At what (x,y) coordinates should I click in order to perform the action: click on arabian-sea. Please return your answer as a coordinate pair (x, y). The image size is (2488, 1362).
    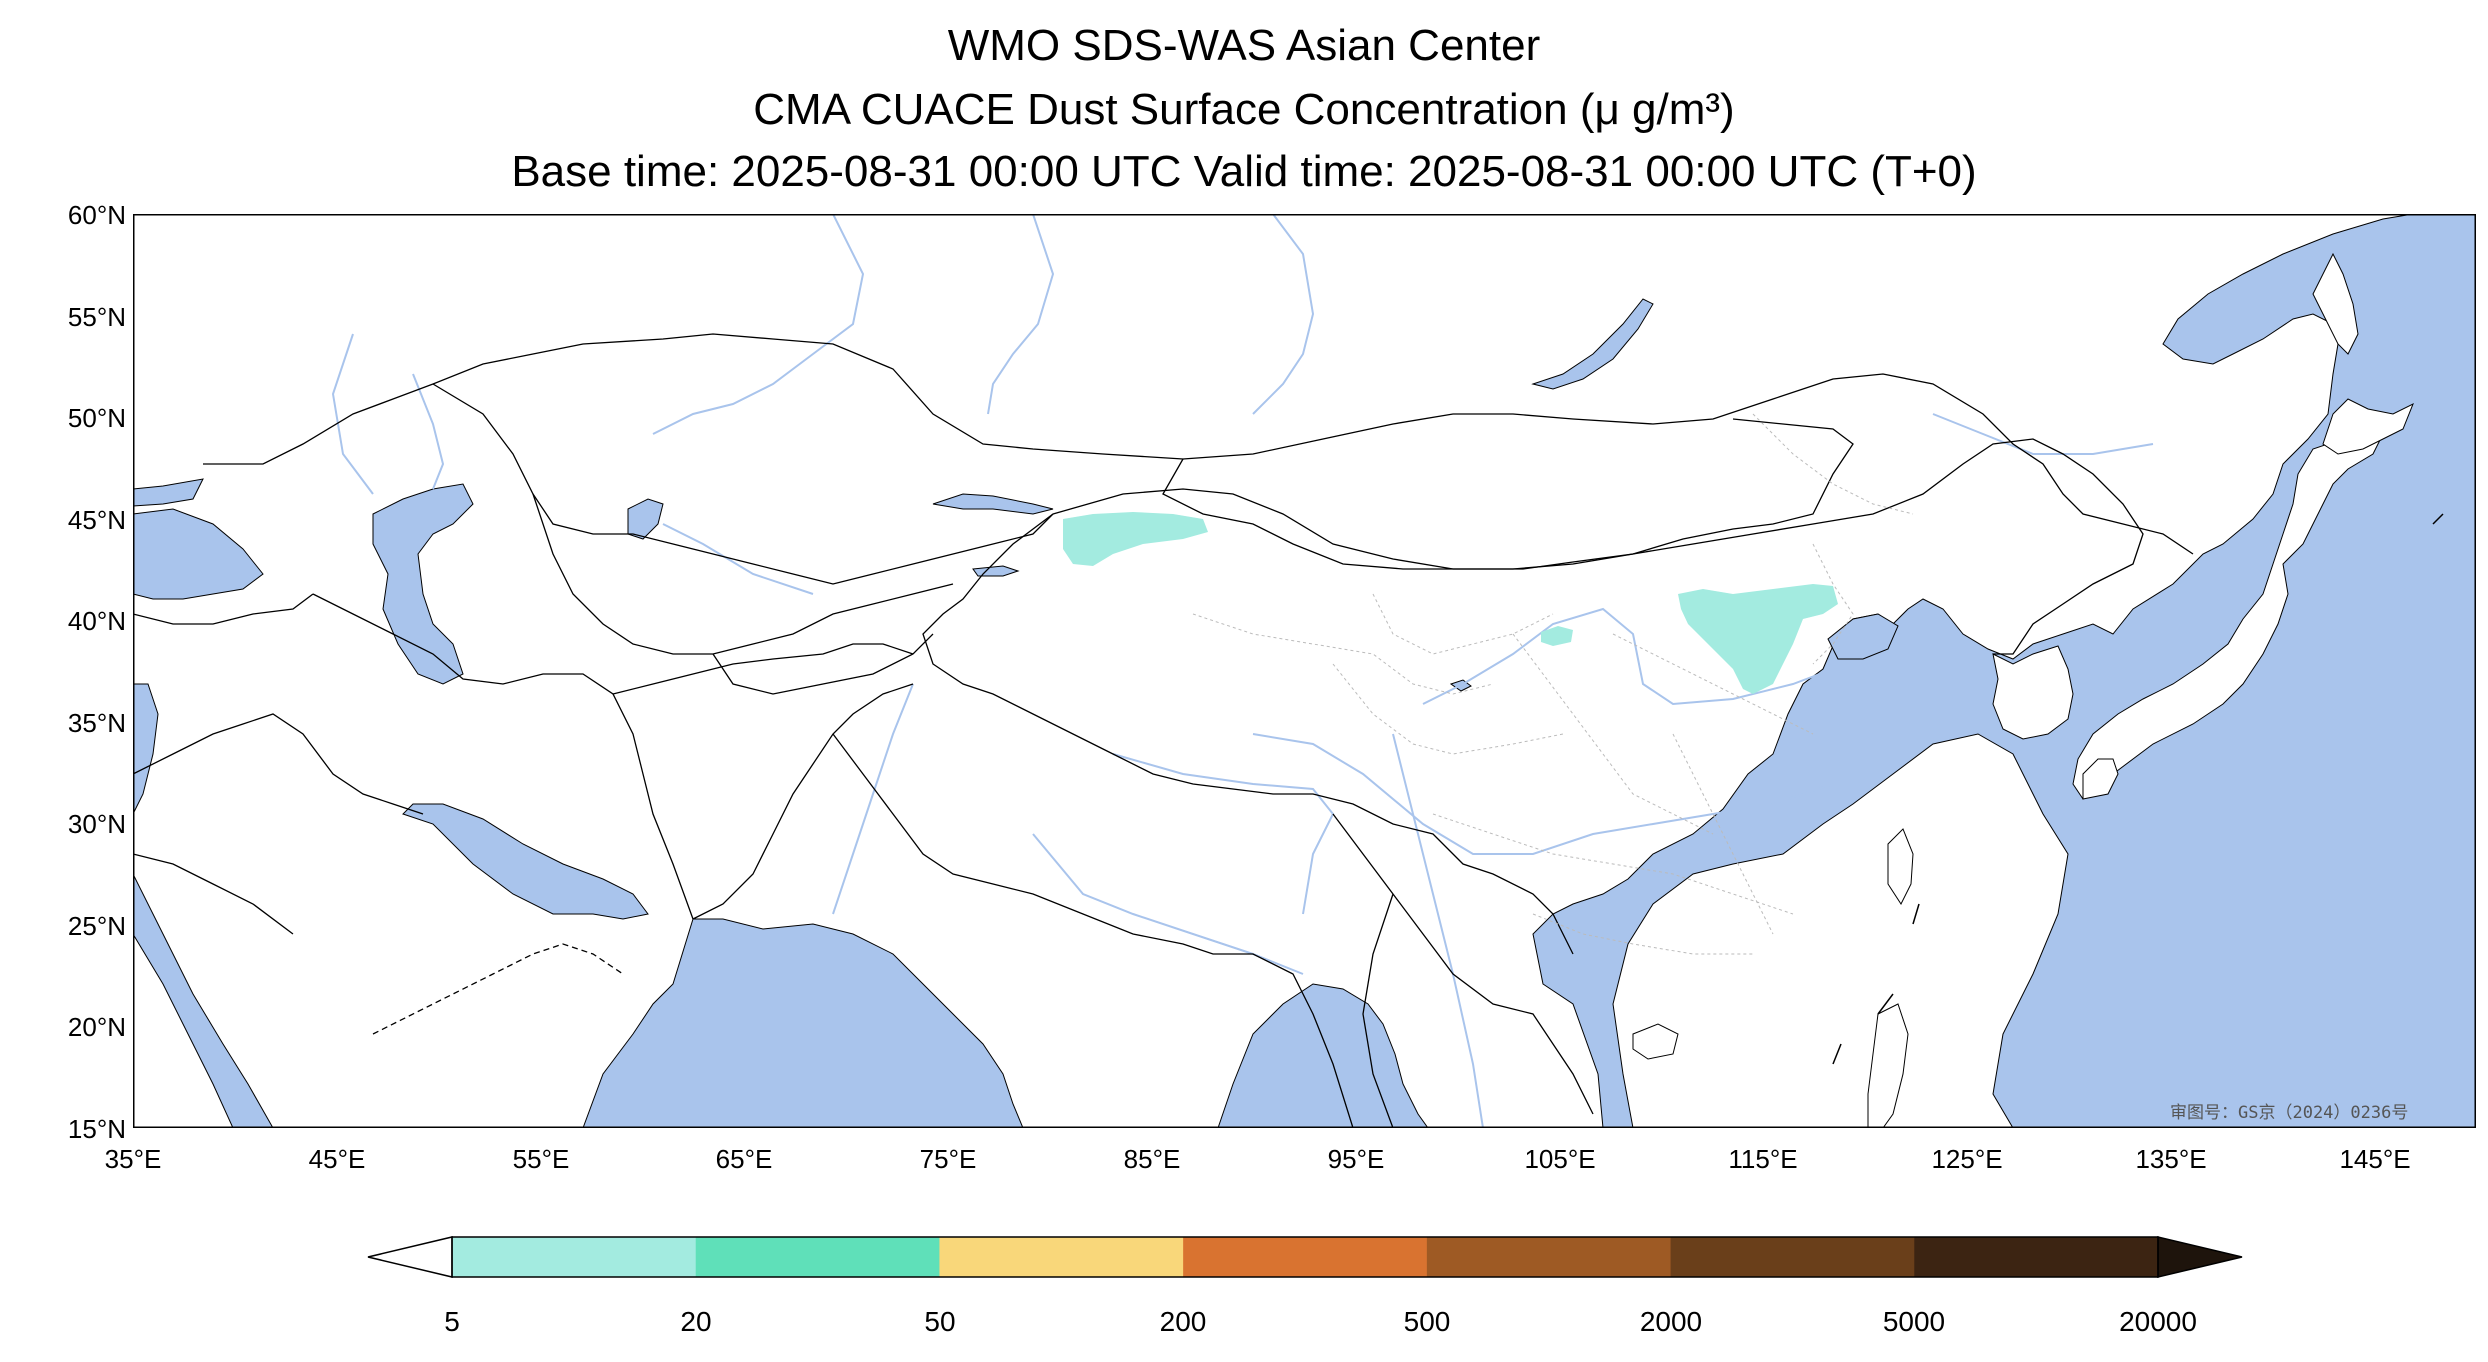
    Looking at the image, I should click on (803, 1023).